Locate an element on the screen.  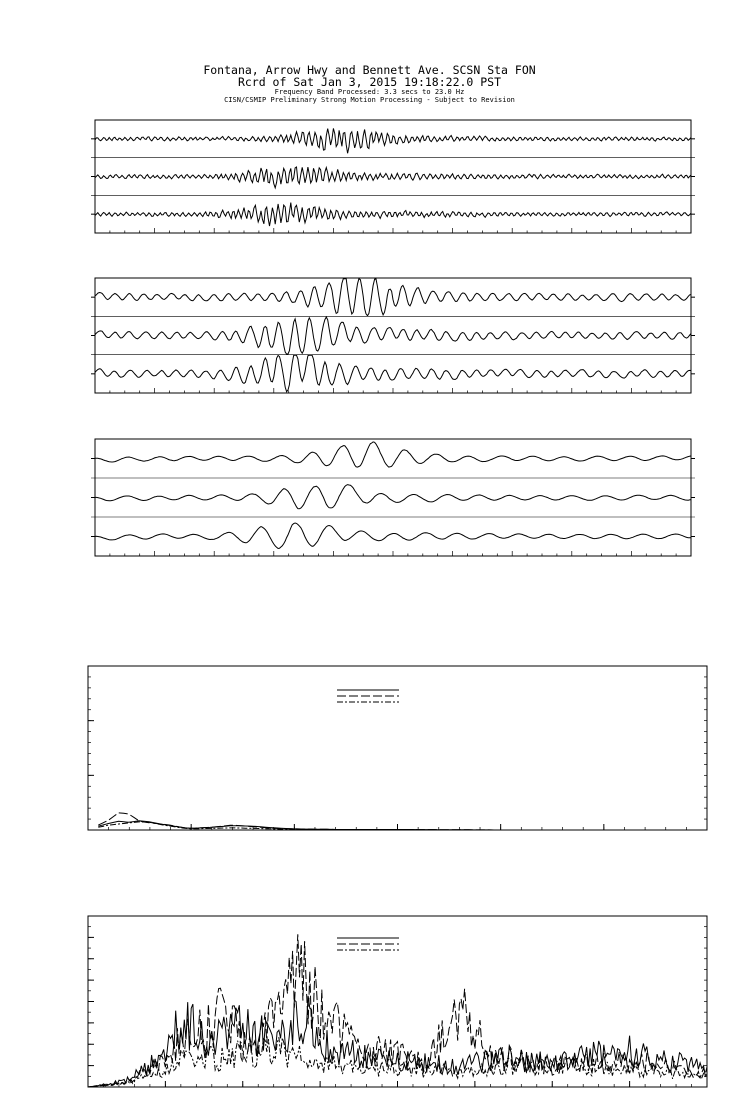
panel-acceleration is located at coordinates (393, 176).